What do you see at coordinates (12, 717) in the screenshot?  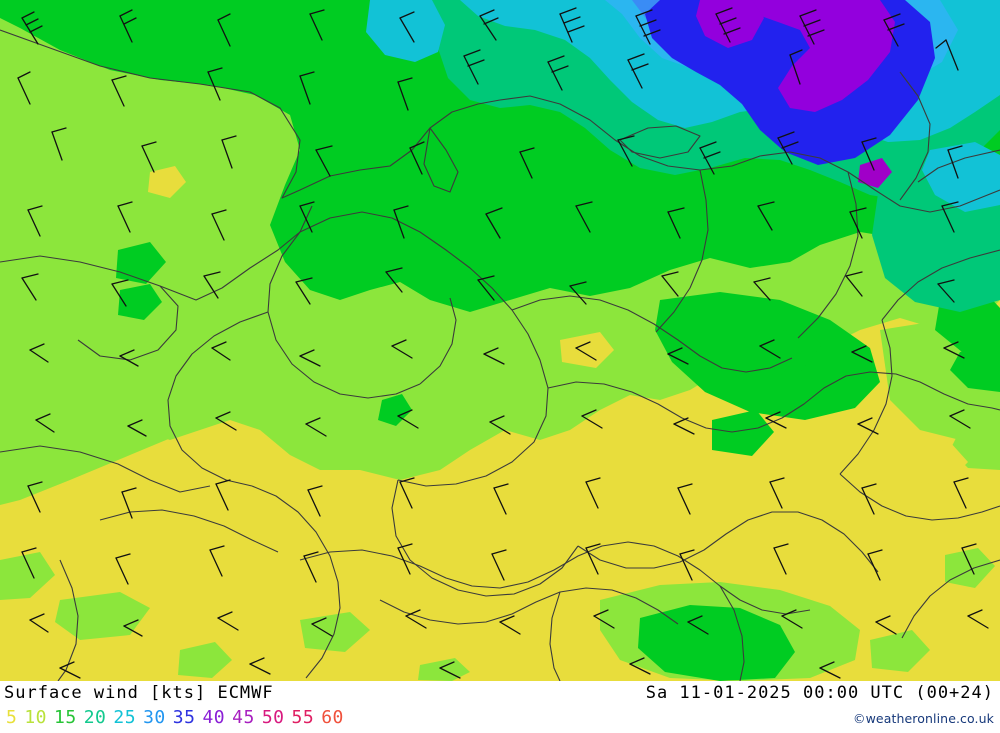 I see `legend-entry-5kt: 5` at bounding box center [12, 717].